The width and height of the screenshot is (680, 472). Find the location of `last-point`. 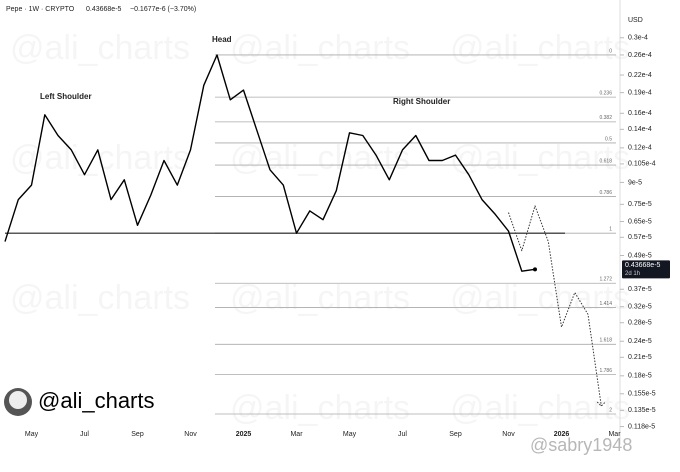

last-point is located at coordinates (535, 269).